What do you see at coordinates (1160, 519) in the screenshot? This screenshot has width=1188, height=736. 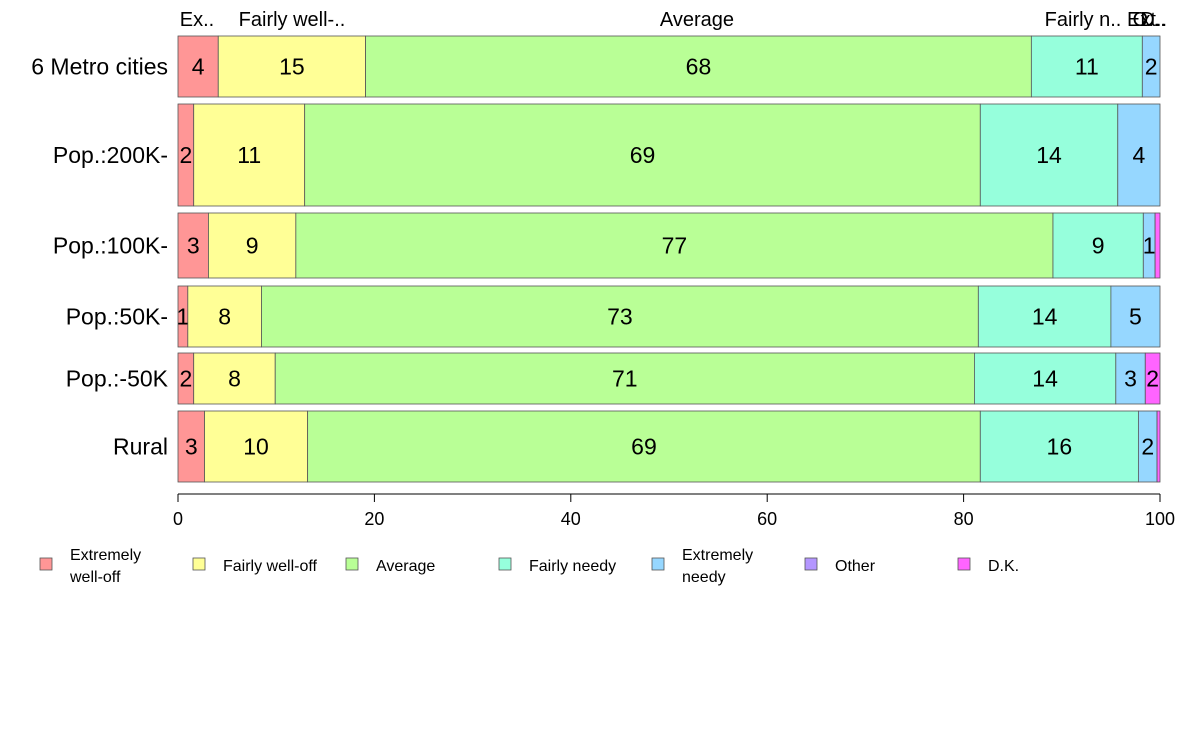 I see `x-tick-label: 100` at bounding box center [1160, 519].